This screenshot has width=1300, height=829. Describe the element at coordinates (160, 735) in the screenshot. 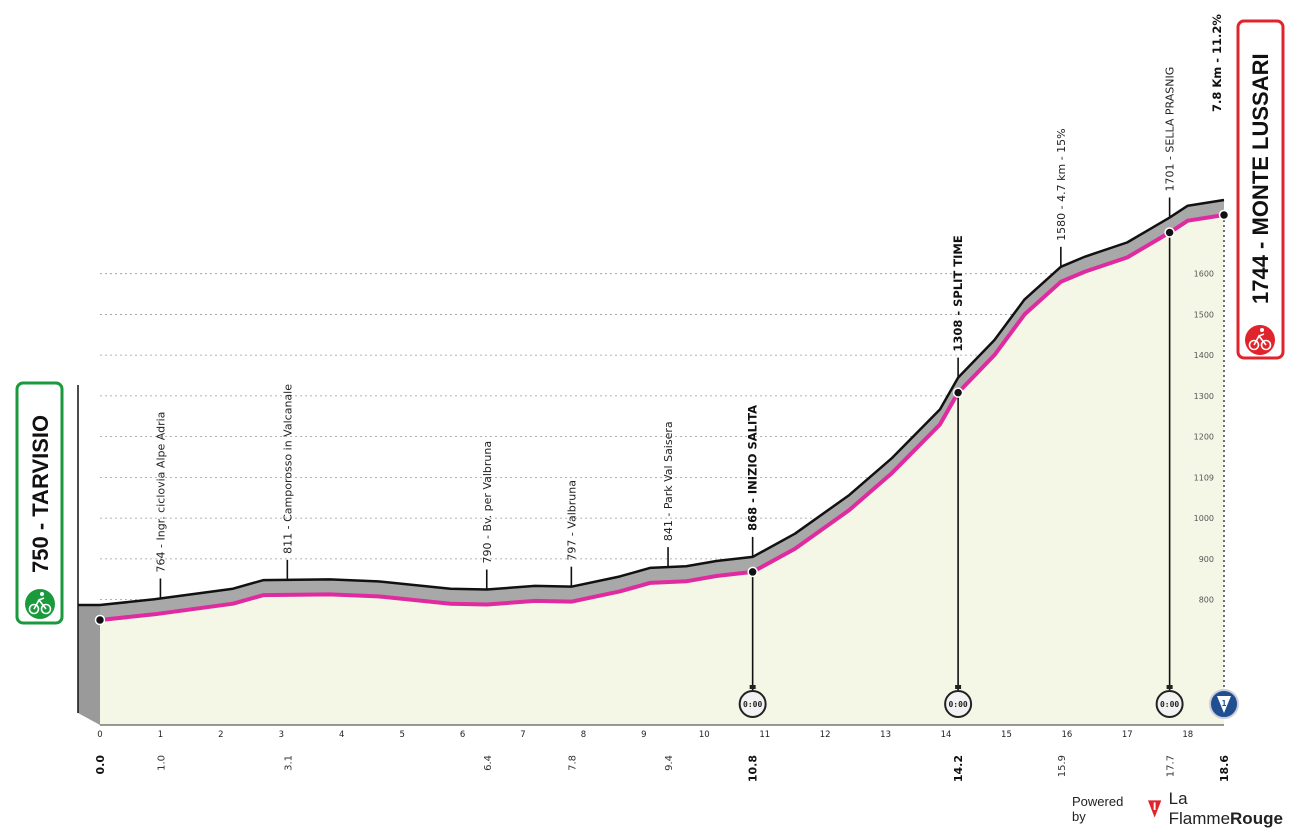

I see `km-tick-label: 1` at that location.